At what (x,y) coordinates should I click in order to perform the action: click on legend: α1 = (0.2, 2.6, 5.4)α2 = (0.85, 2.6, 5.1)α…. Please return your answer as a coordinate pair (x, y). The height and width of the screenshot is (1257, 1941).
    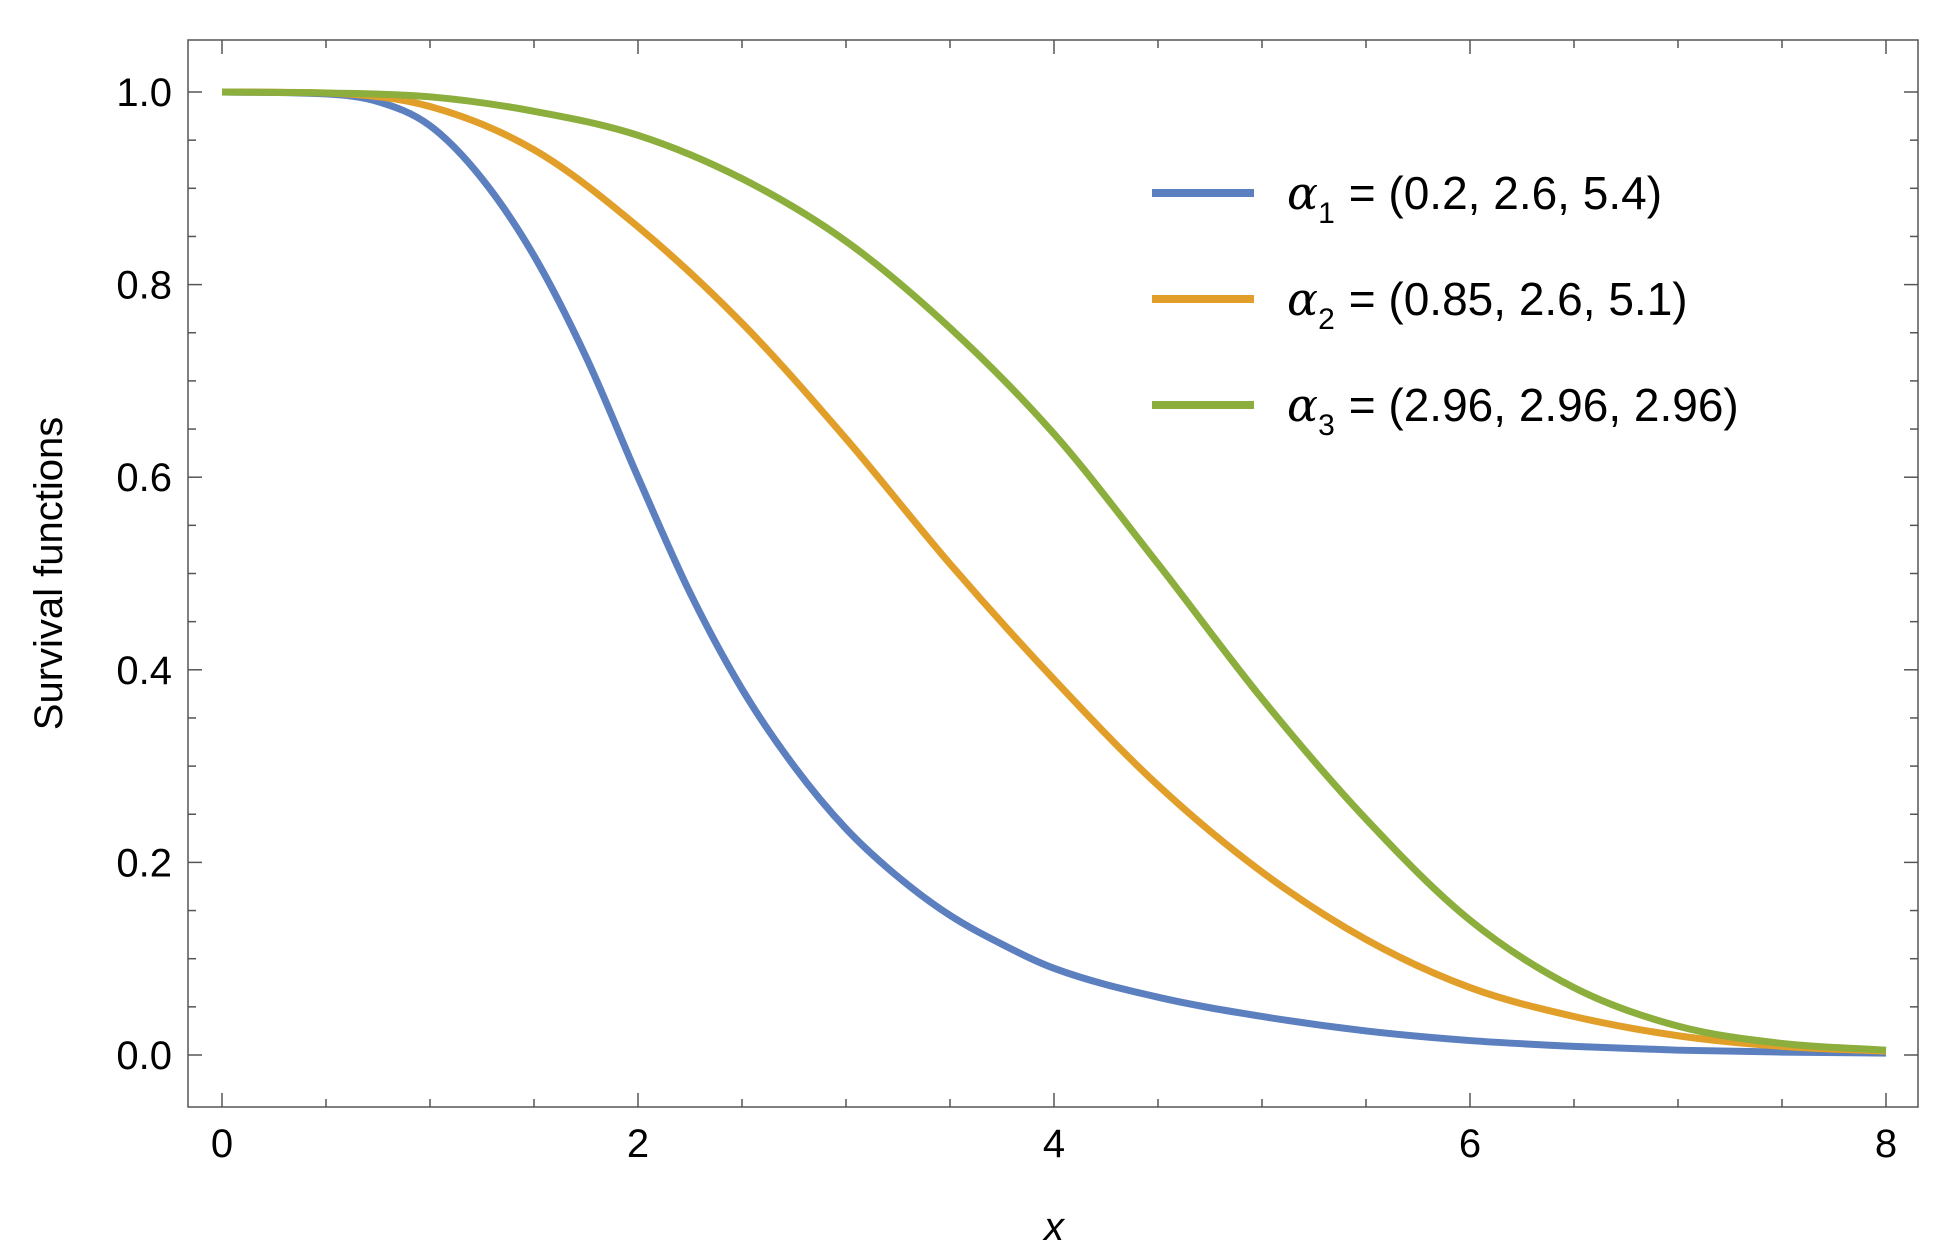
    Looking at the image, I should click on (1445, 304).